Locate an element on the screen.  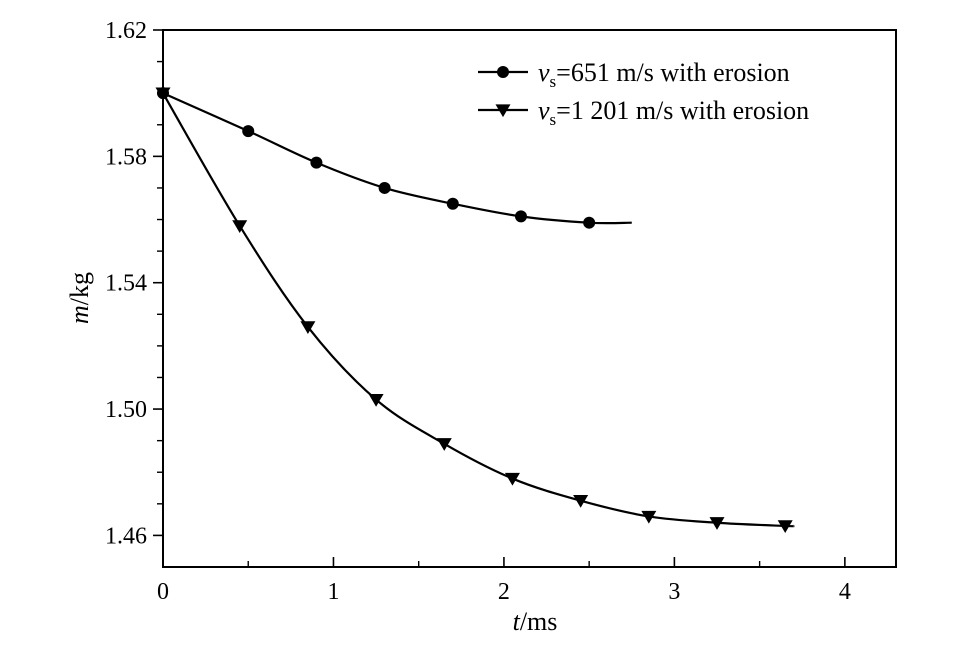
legend-text-rest: =651 m/s with erosion is located at coordinates (673, 72).